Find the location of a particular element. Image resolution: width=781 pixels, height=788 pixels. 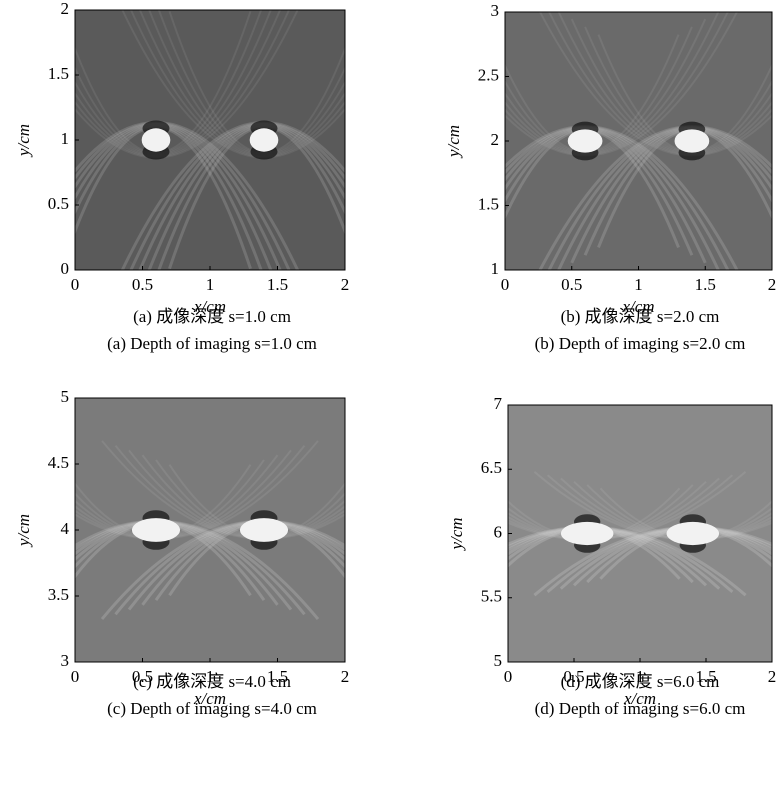

caption-en: (c) Depth of imaging s=4.0 cm is located at coordinates (212, 708).